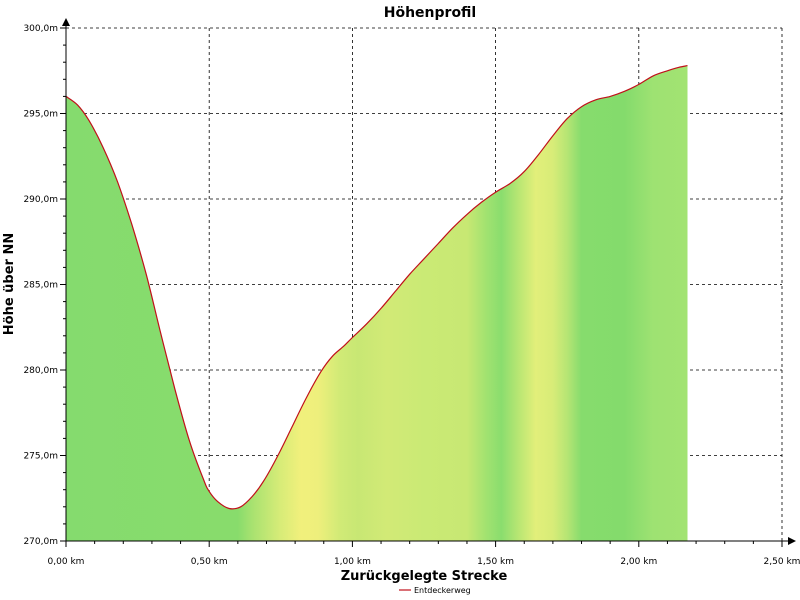 Image resolution: width=800 pixels, height=600 pixels. I want to click on y-tick-label: 285,0m, so click(40, 286).